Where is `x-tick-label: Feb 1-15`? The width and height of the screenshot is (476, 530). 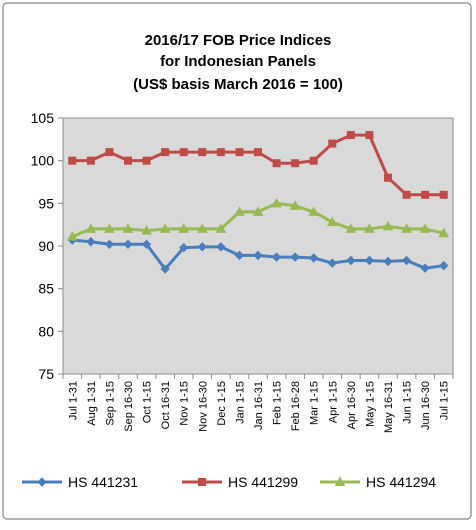
x-tick-label: Feb 1-15 is located at coordinates (278, 403).